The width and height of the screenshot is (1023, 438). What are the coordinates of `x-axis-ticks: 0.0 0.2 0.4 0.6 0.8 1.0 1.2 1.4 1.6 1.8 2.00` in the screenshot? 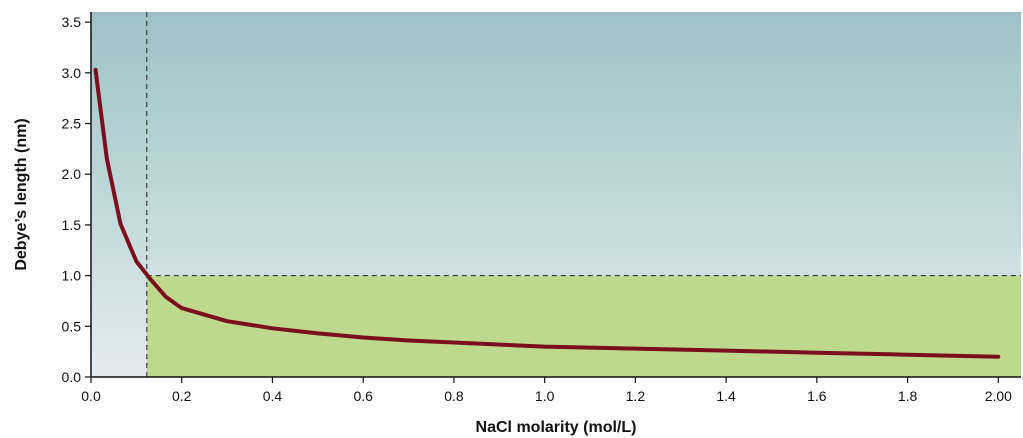 It's located at (546, 390).